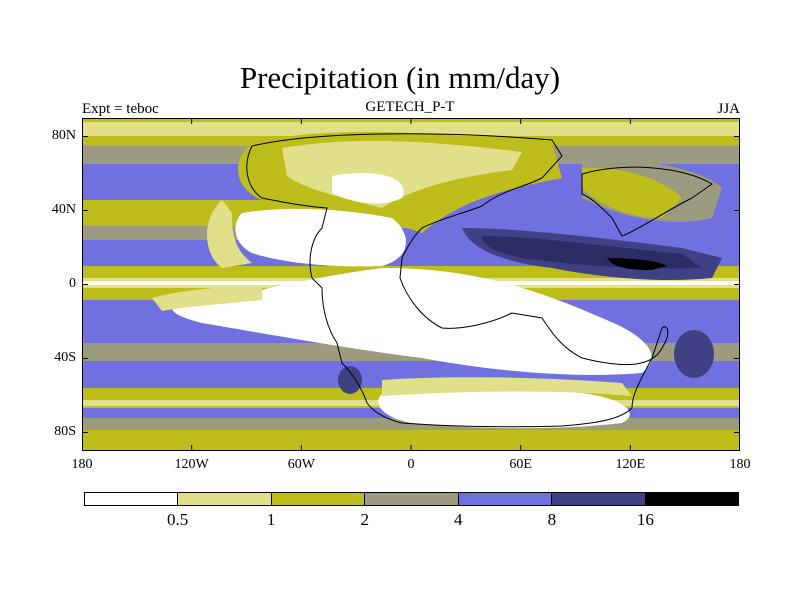 Image resolution: width=800 pixels, height=600 pixels. What do you see at coordinates (410, 107) in the screenshot?
I see `dataset-label: GETECH_P-T` at bounding box center [410, 107].